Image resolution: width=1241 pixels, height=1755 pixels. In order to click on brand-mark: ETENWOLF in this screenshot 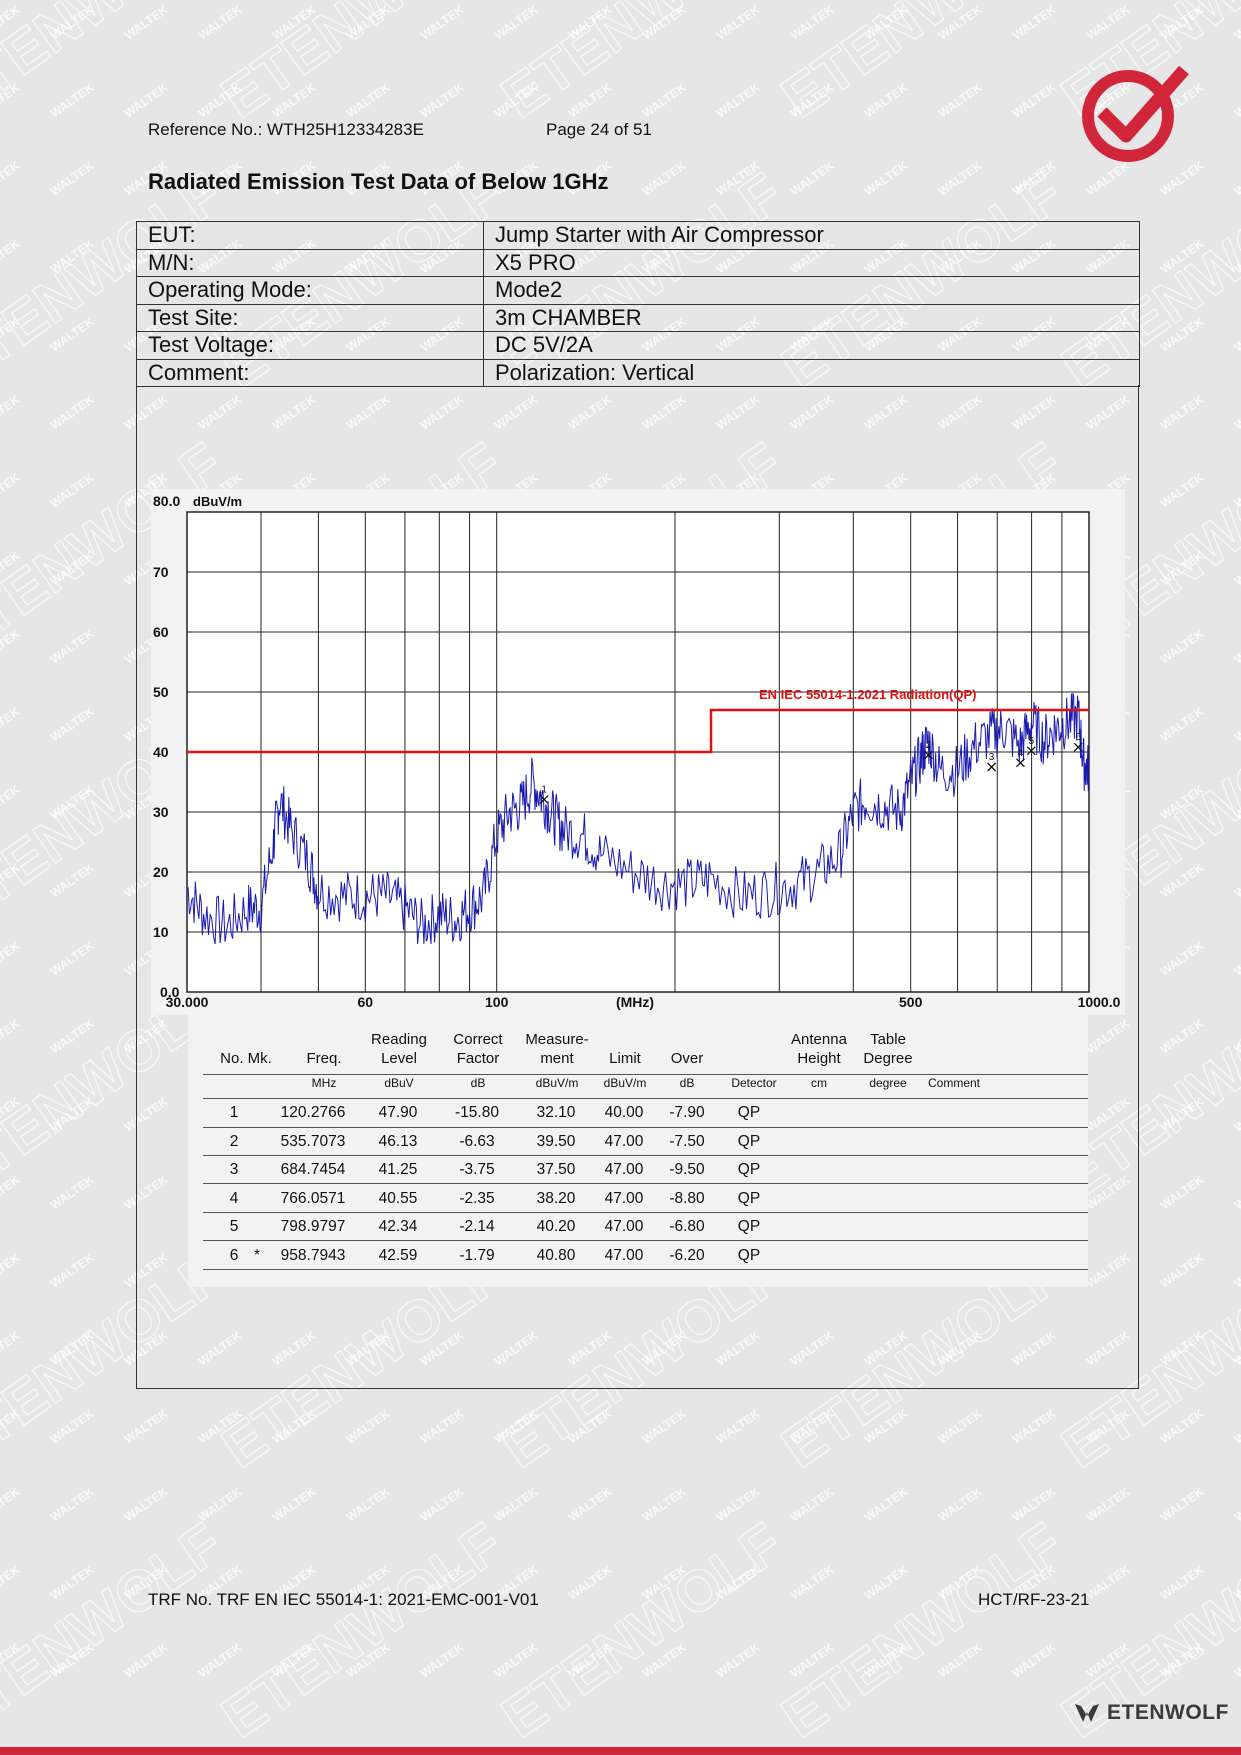, I will do `click(1151, 1713)`.